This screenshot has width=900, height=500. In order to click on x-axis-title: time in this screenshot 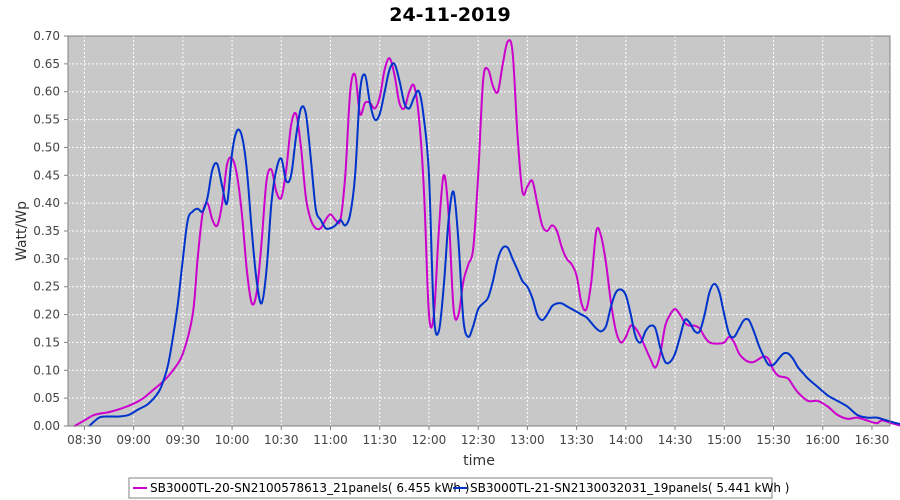, I will do `click(479, 461)`.